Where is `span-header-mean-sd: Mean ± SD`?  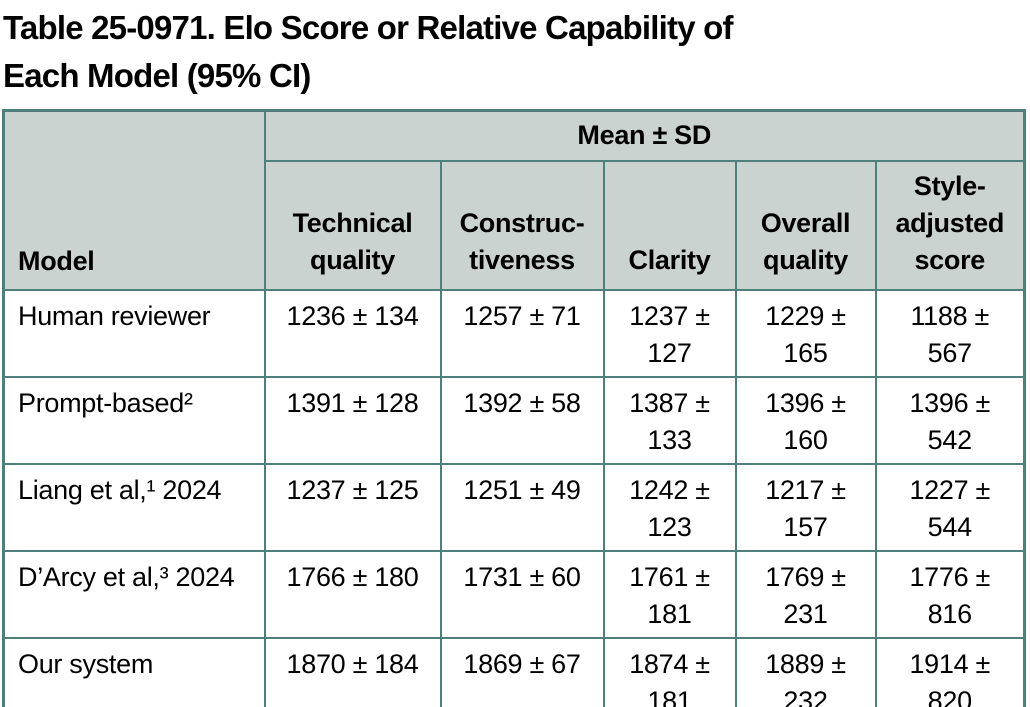
span-header-mean-sd: Mean ± SD is located at coordinates (644, 135).